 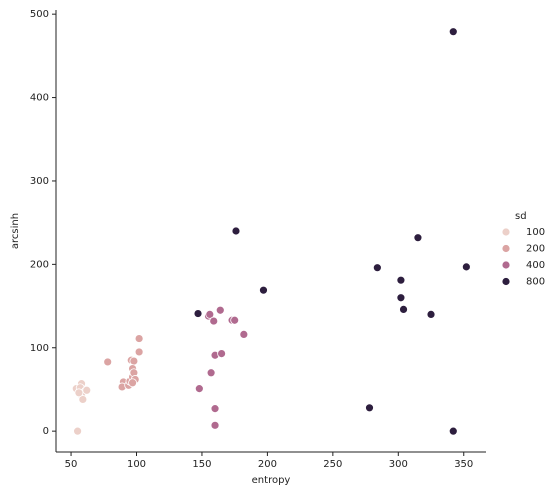 I want to click on legend-label: 100, so click(x=535, y=232).